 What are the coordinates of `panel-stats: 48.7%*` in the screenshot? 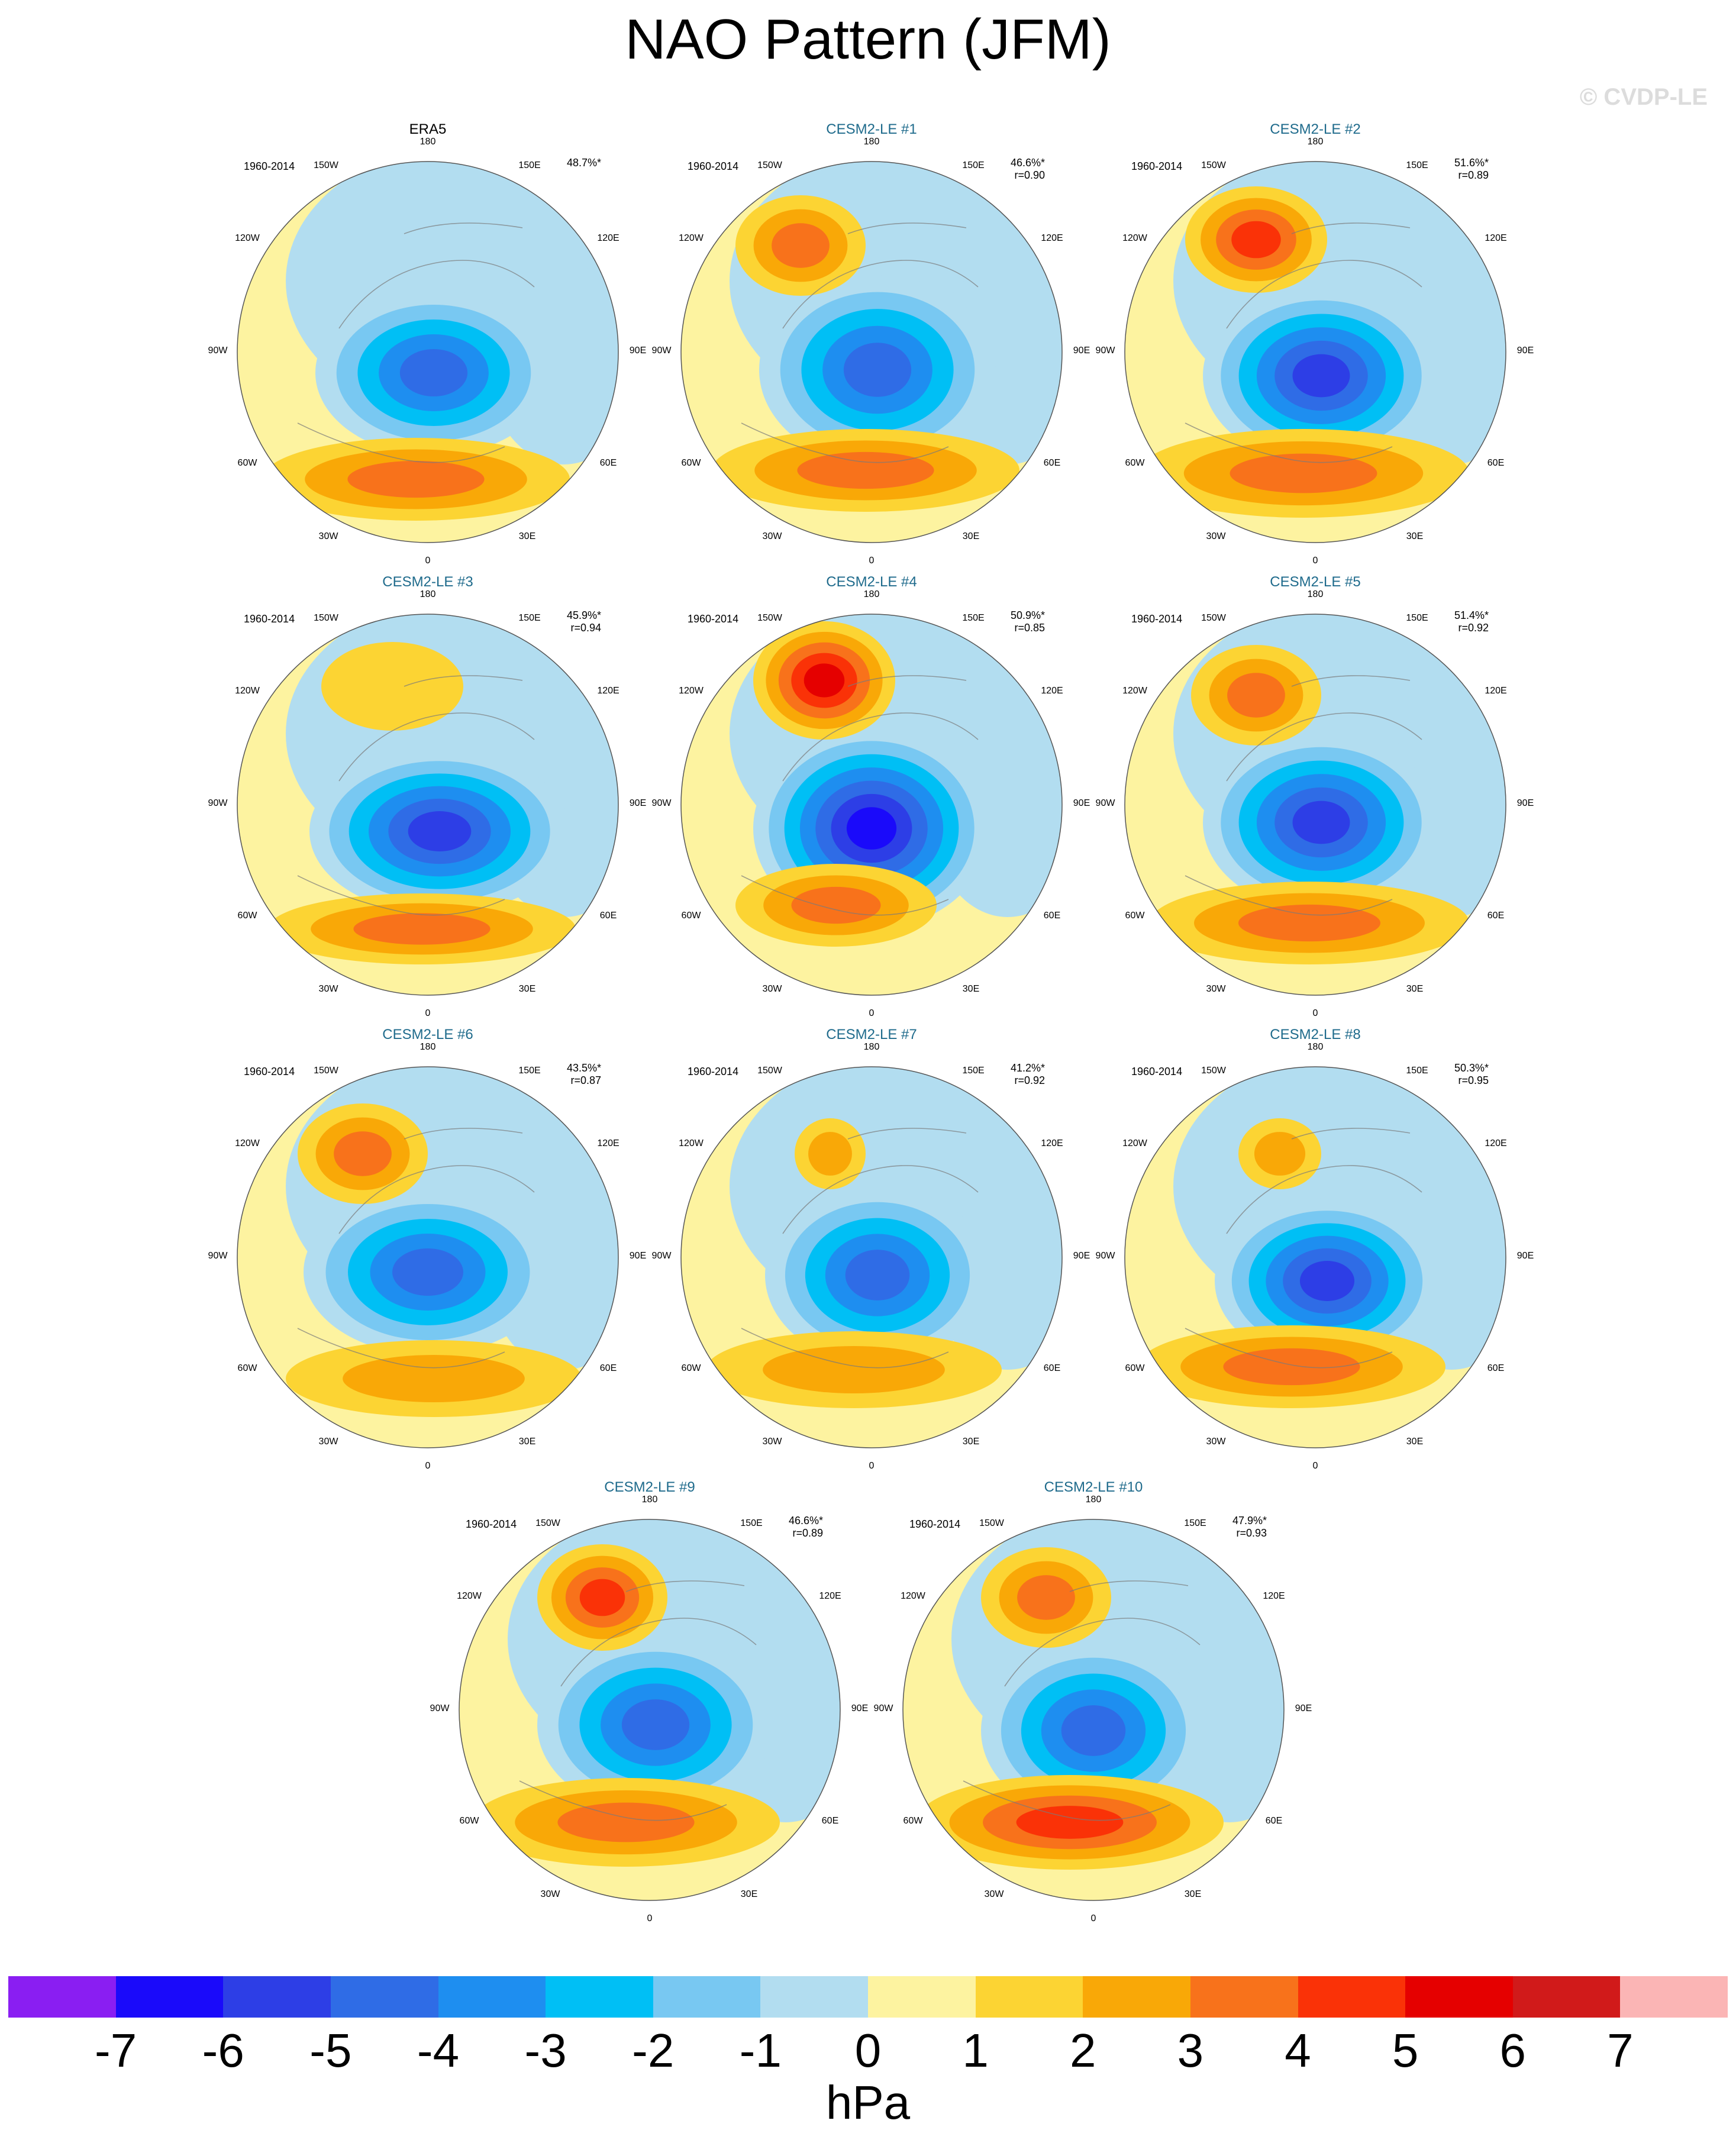 It's located at (568, 163).